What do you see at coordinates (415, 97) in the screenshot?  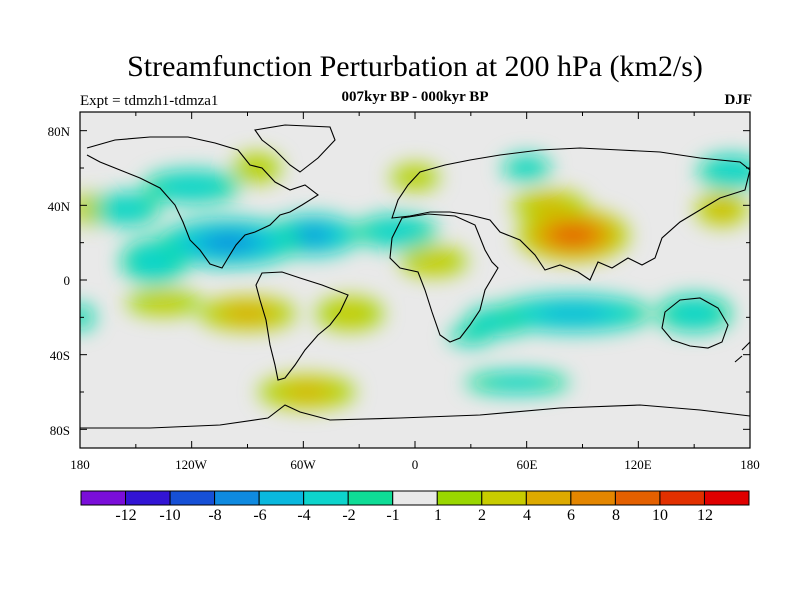 I see `period-label: 007kyr BP - 000kyr BP` at bounding box center [415, 97].